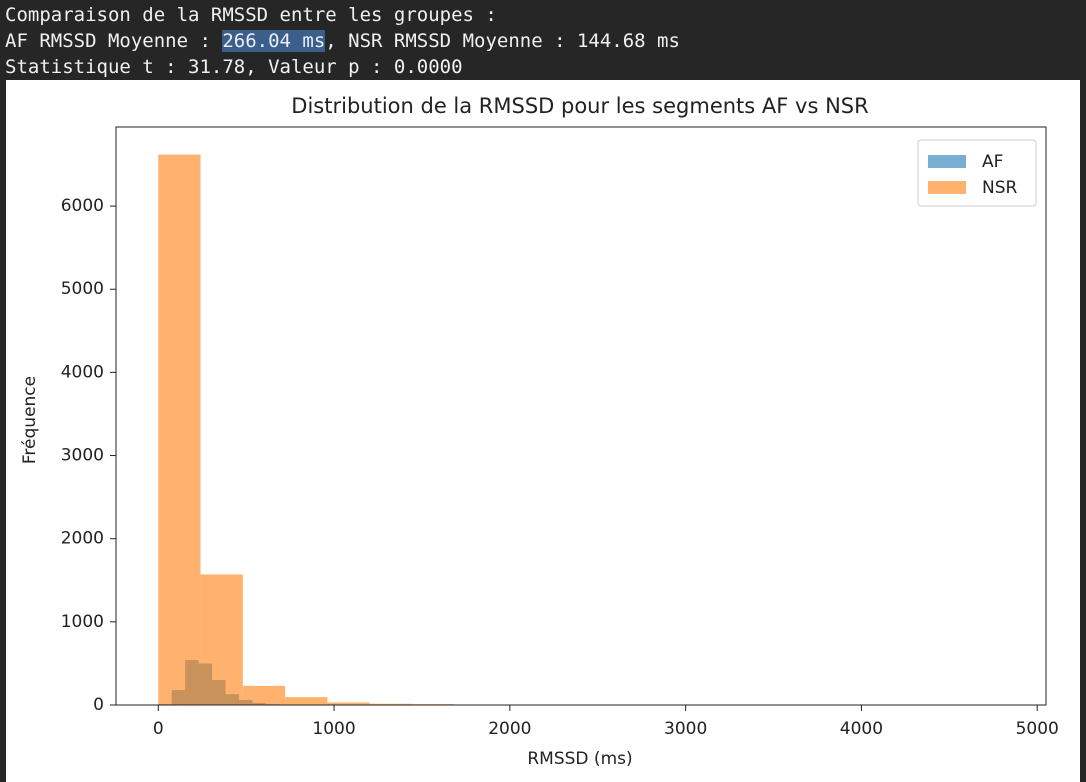  Describe the element at coordinates (274, 41) in the screenshot. I see `selected-text: 266.04 ms` at that location.